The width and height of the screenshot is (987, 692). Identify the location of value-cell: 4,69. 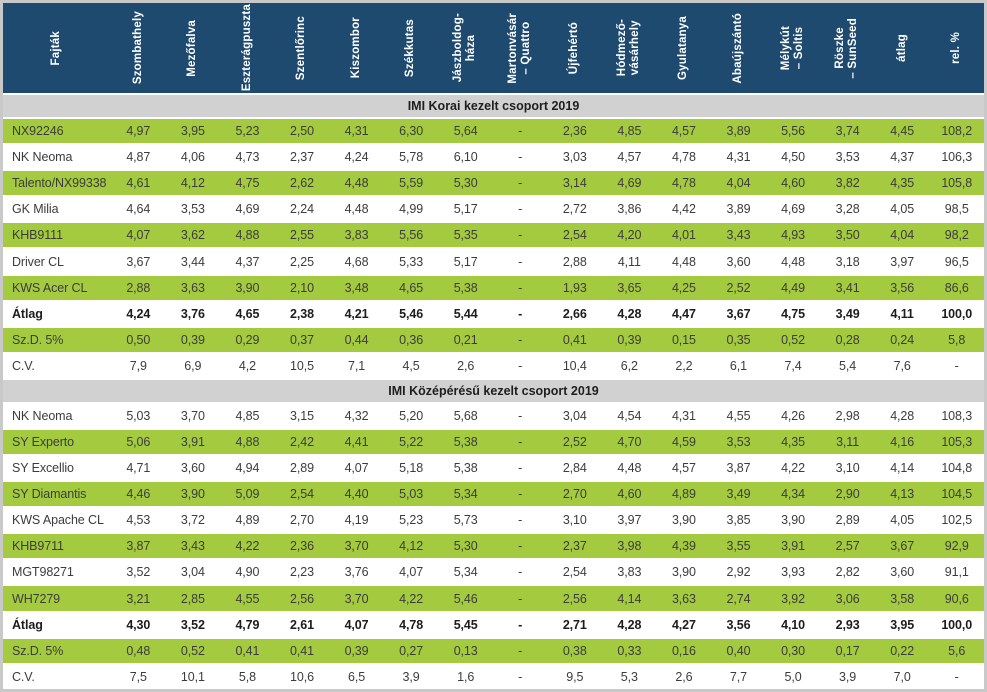
(793, 208).